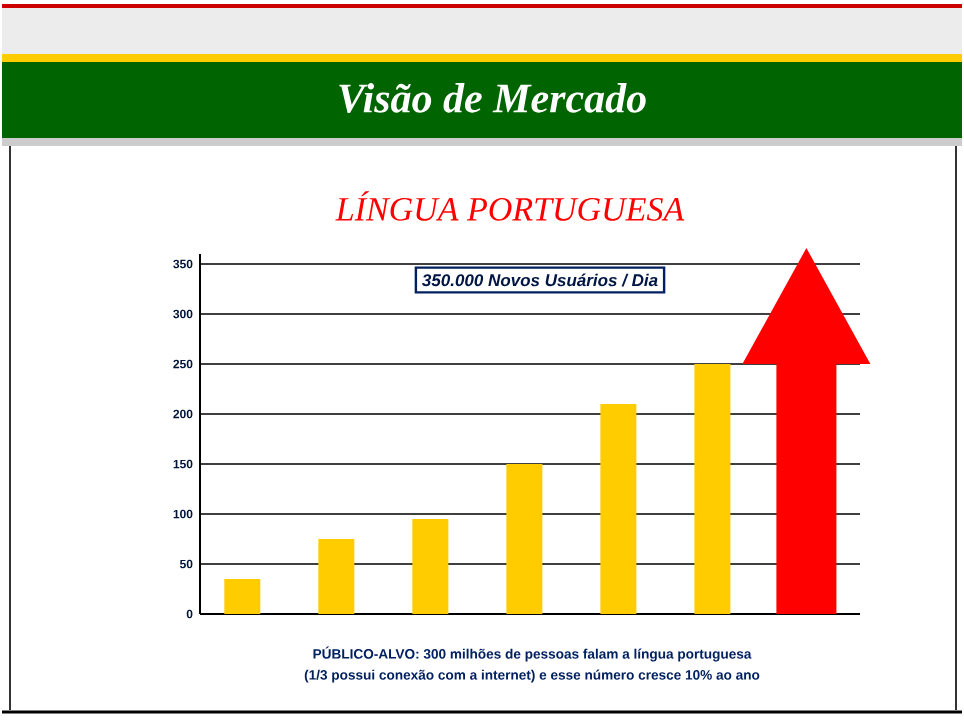 This screenshot has height=724, width=964. I want to click on annotation: 350.000 Novos Usuários / Dia, so click(540, 280).